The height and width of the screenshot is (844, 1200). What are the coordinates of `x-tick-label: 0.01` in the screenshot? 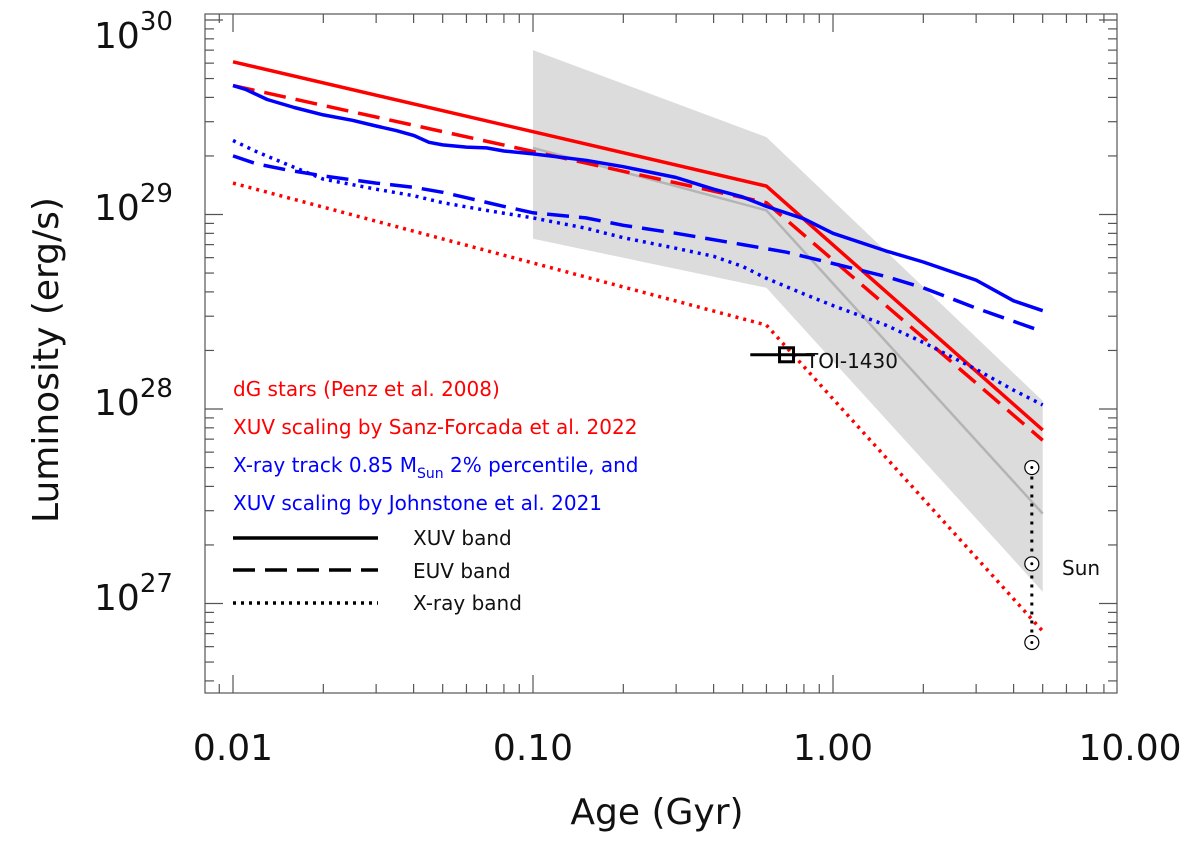 It's located at (233, 748).